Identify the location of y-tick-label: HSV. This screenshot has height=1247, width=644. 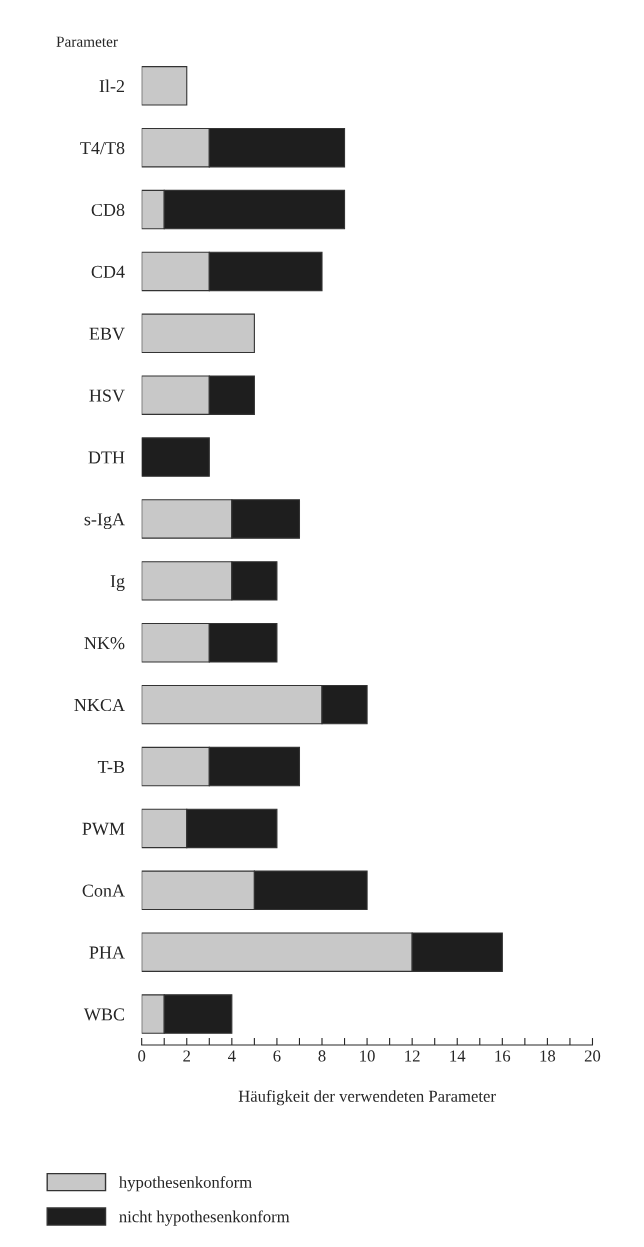
(107, 395).